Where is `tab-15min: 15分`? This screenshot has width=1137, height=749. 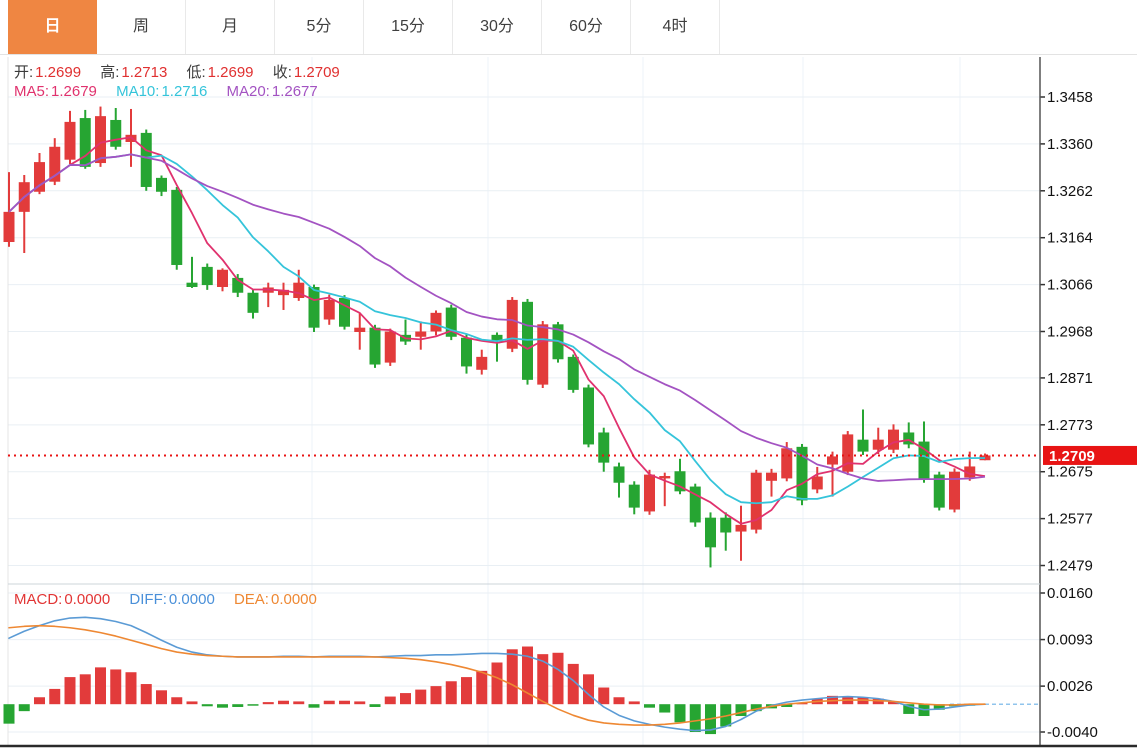
tab-15min: 15分 is located at coordinates (408, 27).